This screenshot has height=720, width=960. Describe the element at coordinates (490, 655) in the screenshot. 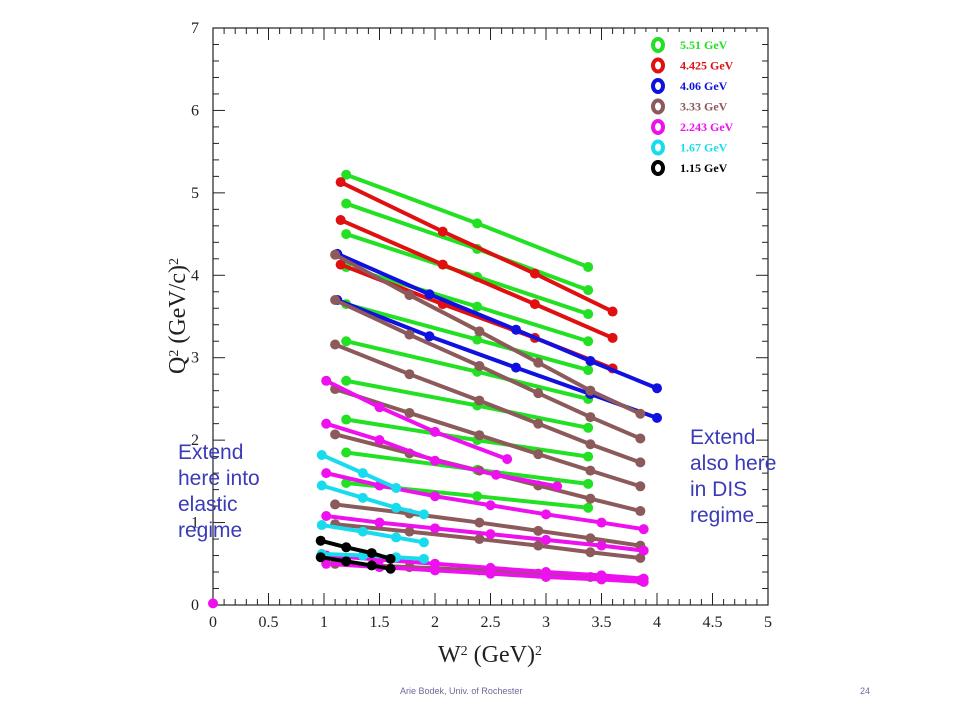

I see `x-axis-title: W2 (GeV)2` at that location.